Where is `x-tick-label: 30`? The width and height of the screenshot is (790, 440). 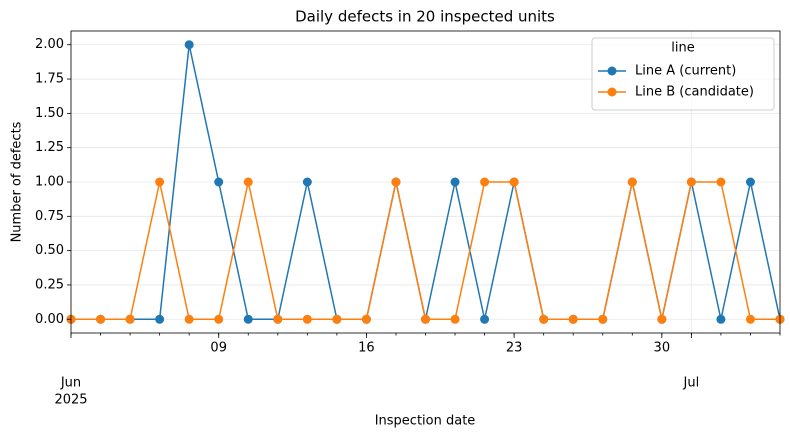 x-tick-label: 30 is located at coordinates (662, 348).